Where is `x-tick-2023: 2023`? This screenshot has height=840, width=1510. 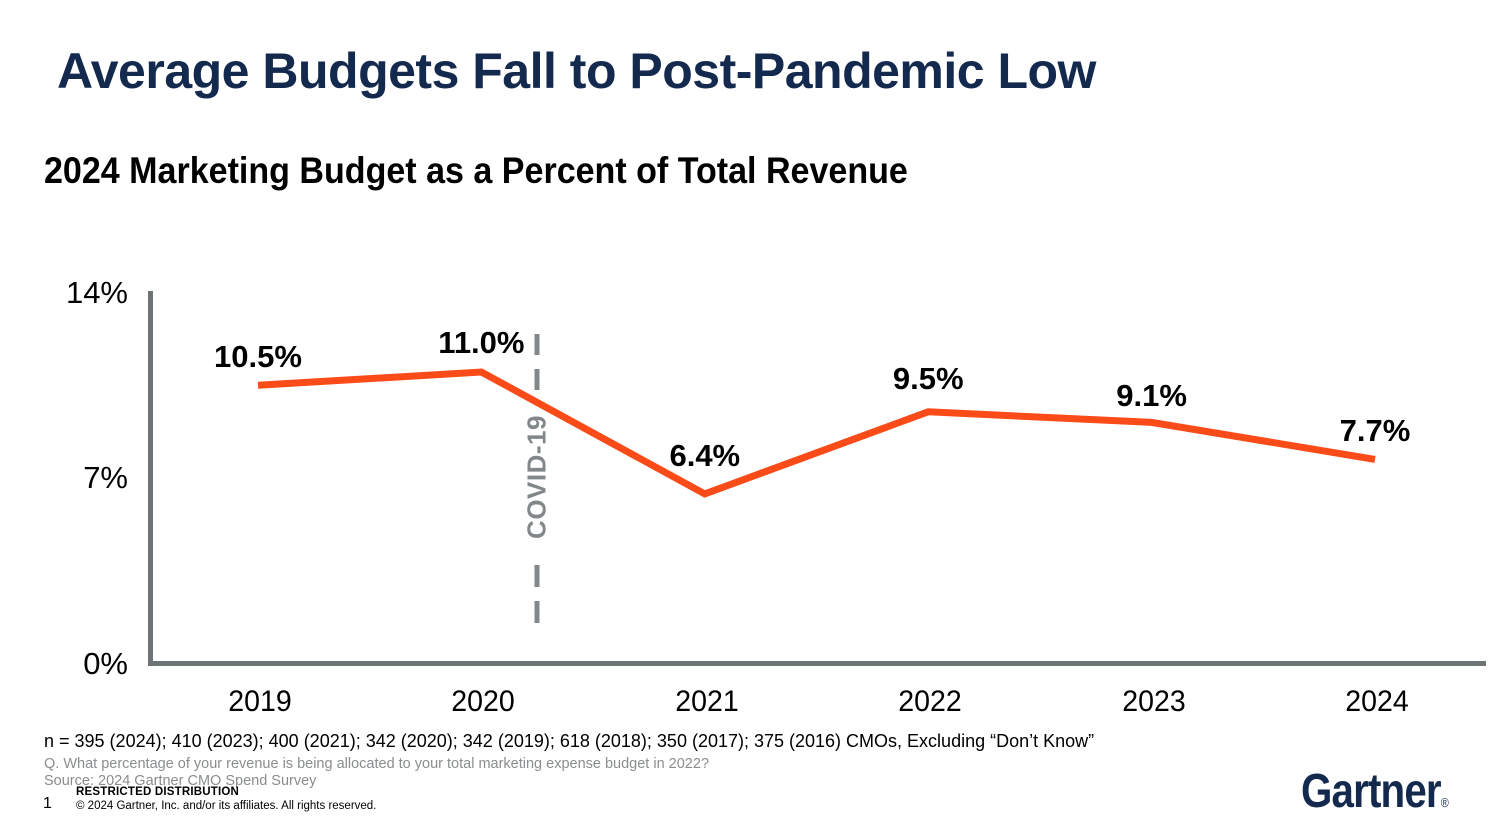 x-tick-2023: 2023 is located at coordinates (1153, 701).